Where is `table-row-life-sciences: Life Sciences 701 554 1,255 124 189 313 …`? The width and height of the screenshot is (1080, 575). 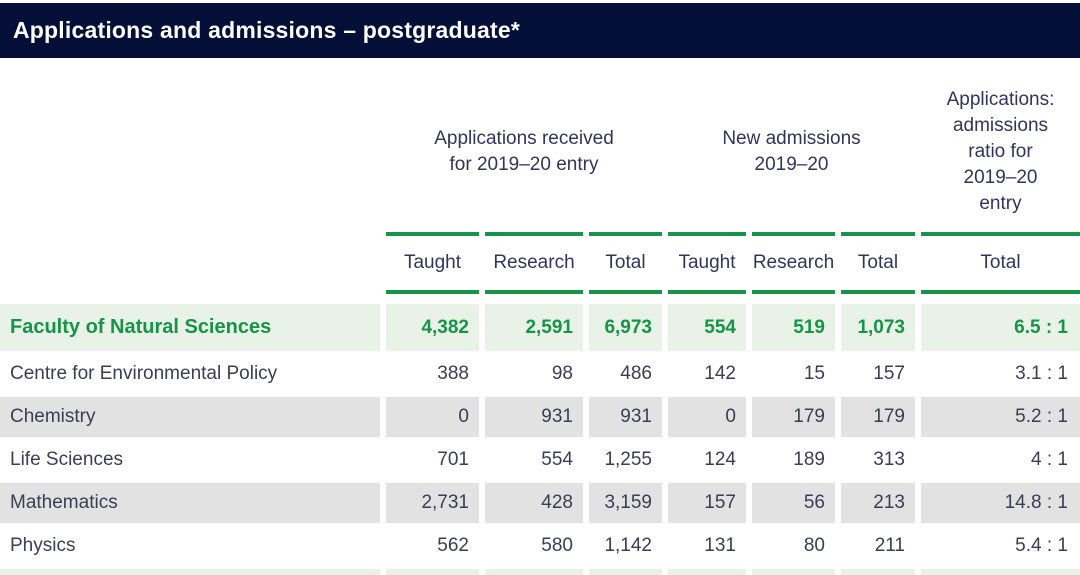 table-row-life-sciences: Life Sciences 701 554 1,255 124 189 313 … is located at coordinates (540, 460).